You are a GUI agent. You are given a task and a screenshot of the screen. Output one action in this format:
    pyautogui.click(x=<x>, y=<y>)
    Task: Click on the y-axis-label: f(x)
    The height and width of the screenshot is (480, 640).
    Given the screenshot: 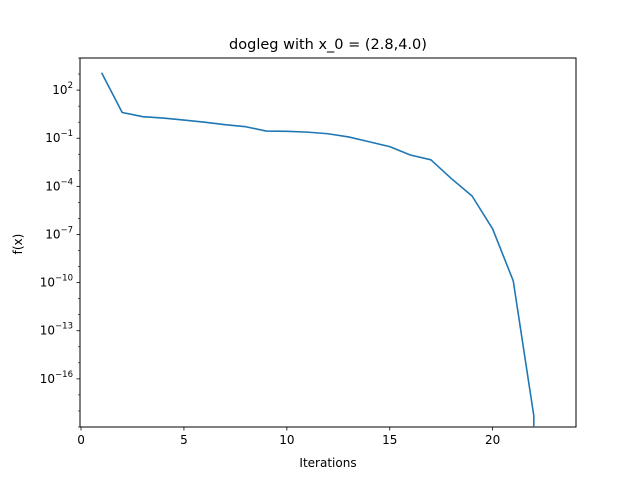 What is the action you would take?
    pyautogui.click(x=18, y=244)
    